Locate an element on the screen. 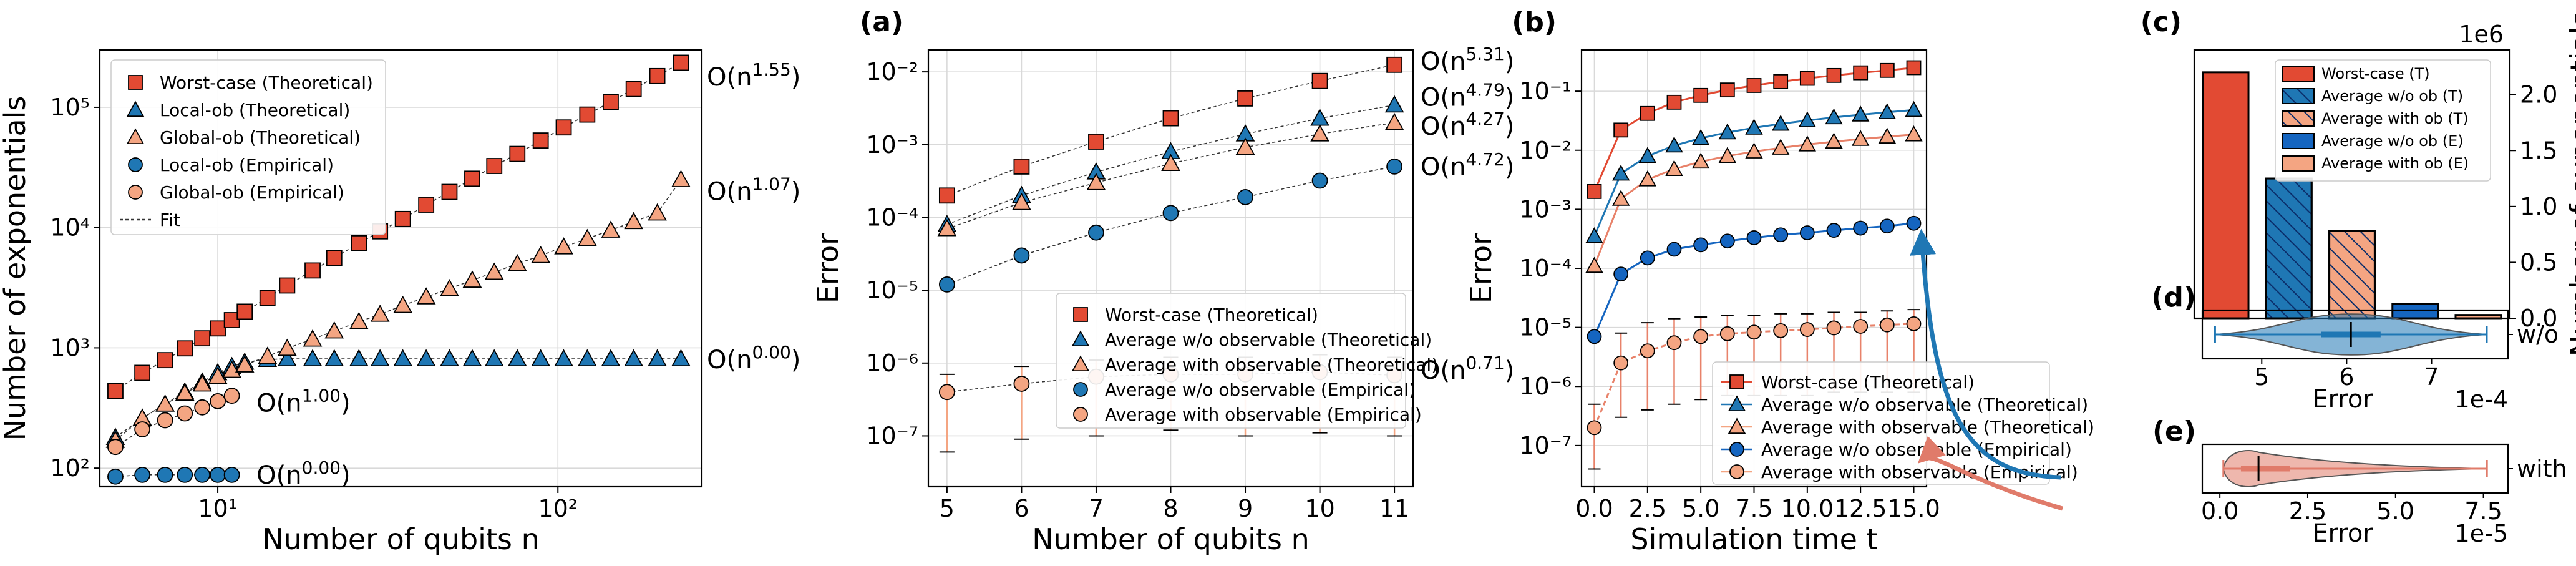 The width and height of the screenshot is (2576, 566). x-tick-label: 12.5 is located at coordinates (1860, 508).